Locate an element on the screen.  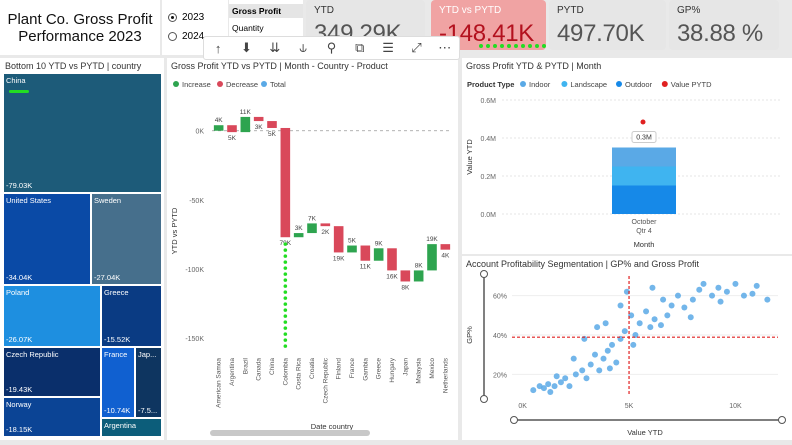
treemap-tile: Norway -18.15K is located at coordinates (52, 417).